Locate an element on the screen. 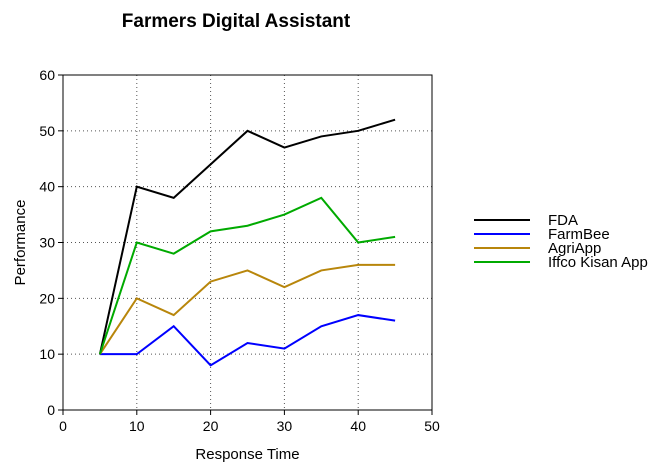 The height and width of the screenshot is (466, 667). x-tick-label: 20 is located at coordinates (211, 426).